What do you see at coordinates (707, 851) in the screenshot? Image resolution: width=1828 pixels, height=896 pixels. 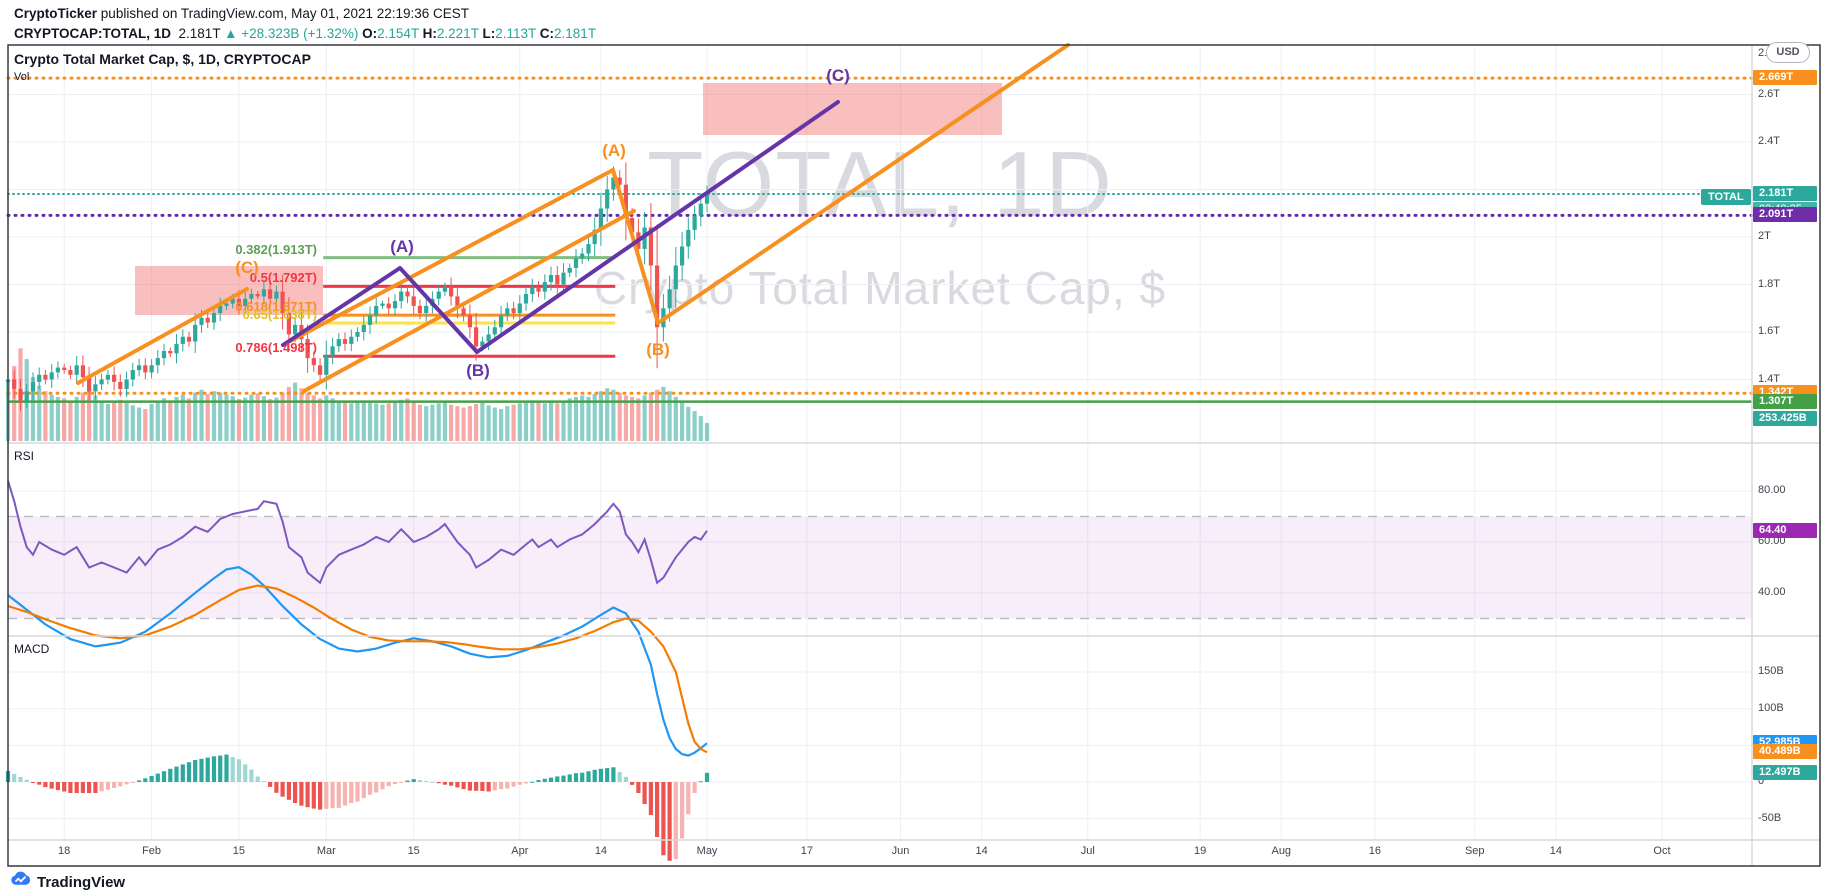 I see `time-axis-tick: May` at bounding box center [707, 851].